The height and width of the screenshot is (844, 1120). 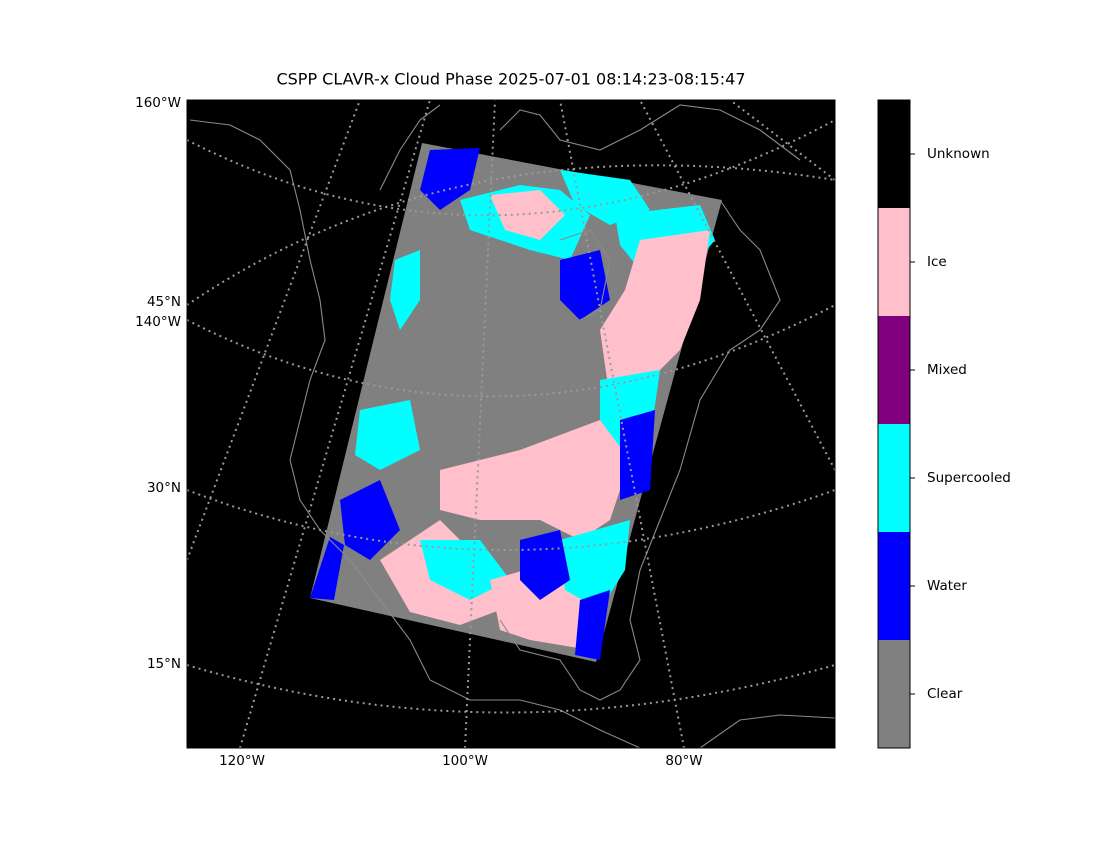 I want to click on map-label: 140°W, so click(x=158, y=322).